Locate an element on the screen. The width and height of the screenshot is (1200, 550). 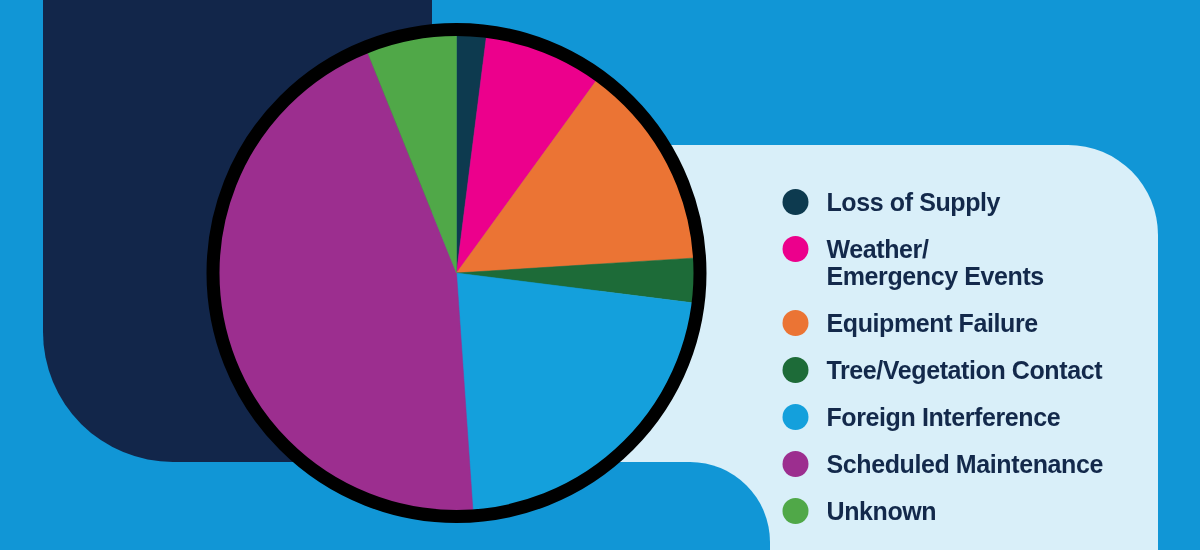
legend-label: Weather/ Emergency Events is located at coordinates (935, 262).